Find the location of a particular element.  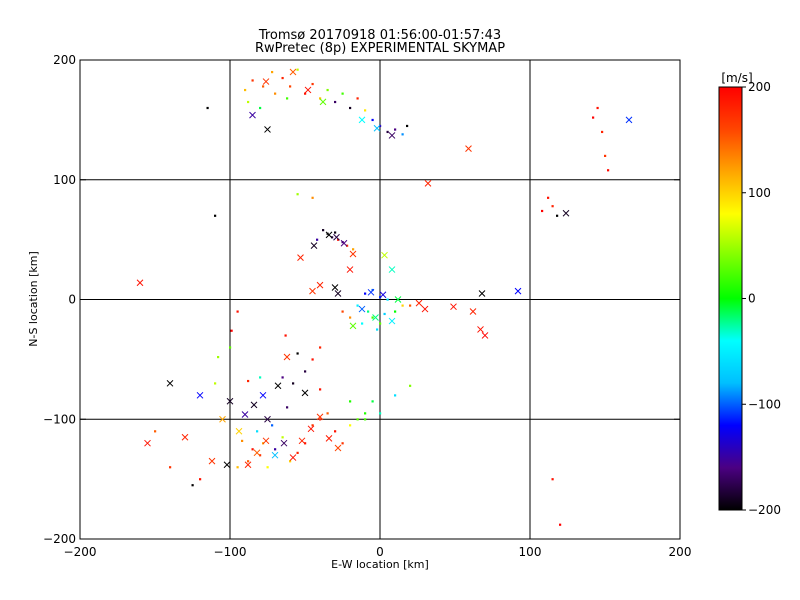

colorbar is located at coordinates (730, 298).